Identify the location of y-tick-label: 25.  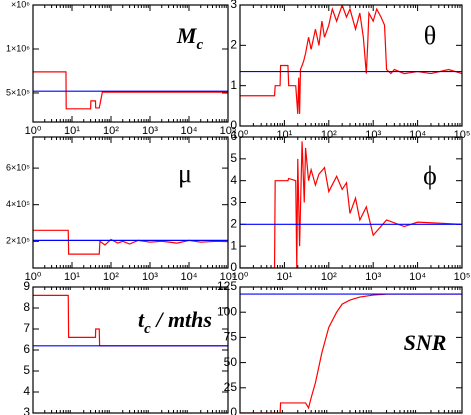
(231, 387).